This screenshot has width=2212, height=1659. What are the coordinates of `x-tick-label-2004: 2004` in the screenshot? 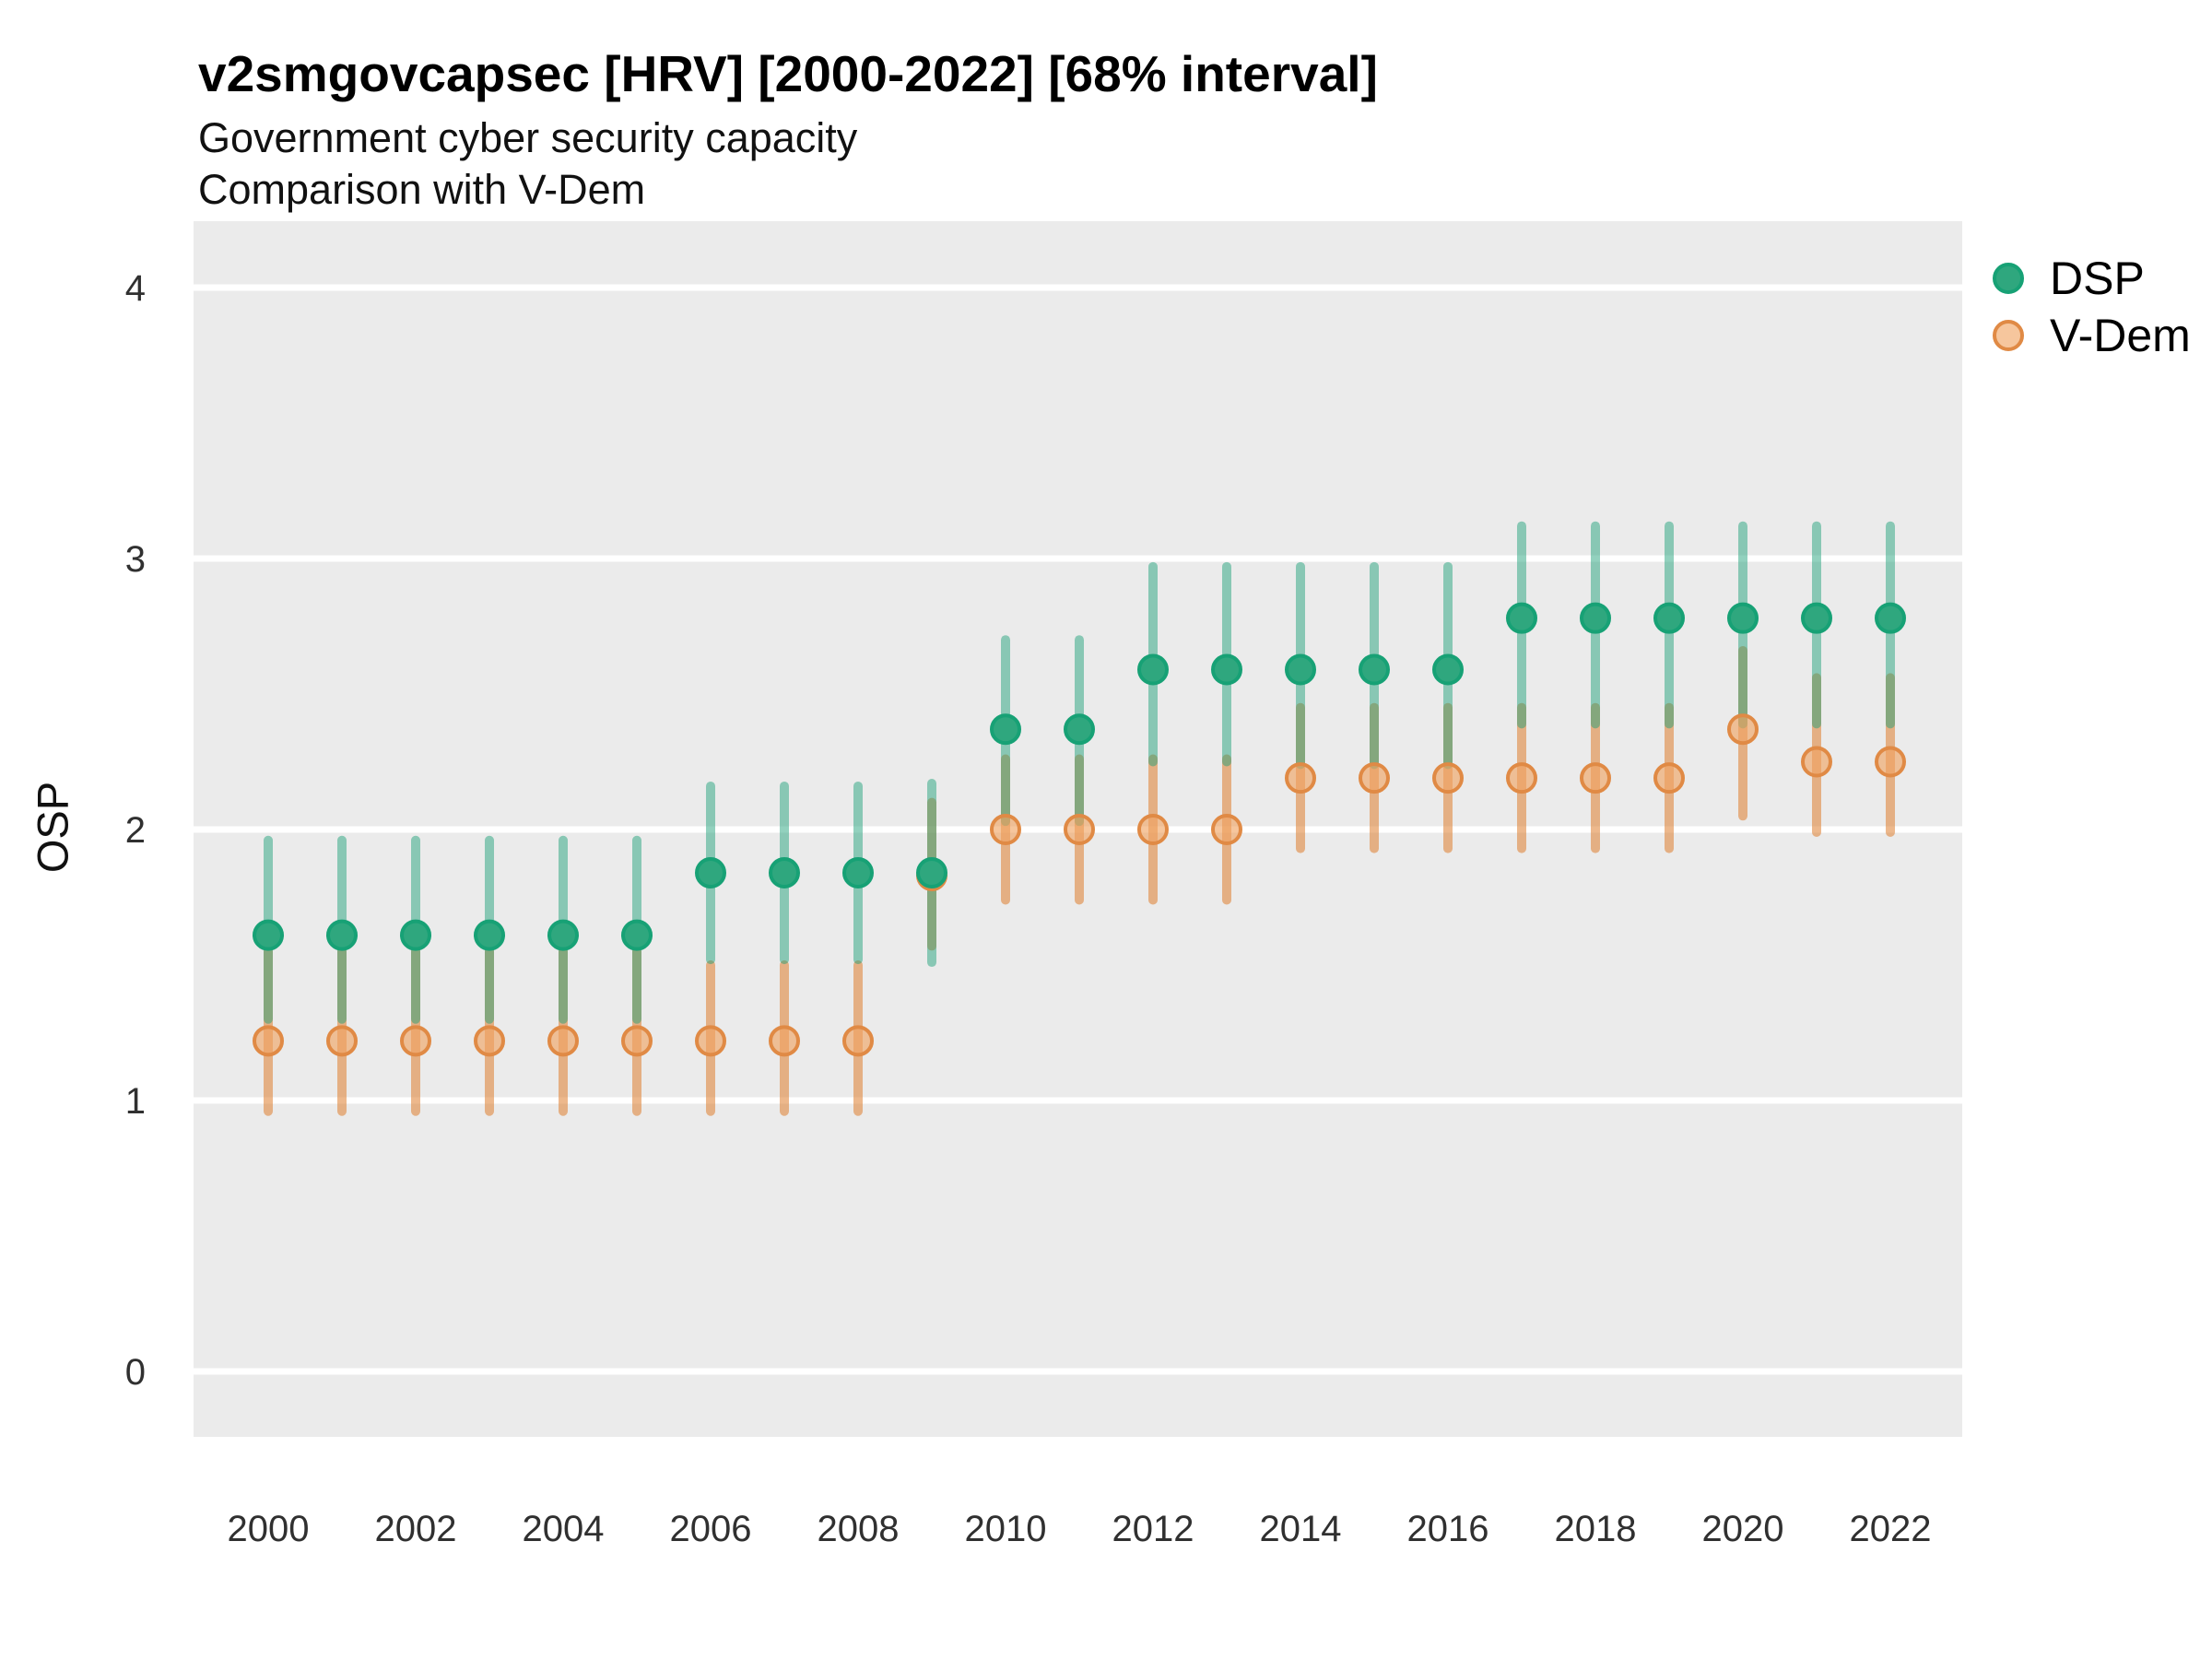 It's located at (564, 1529).